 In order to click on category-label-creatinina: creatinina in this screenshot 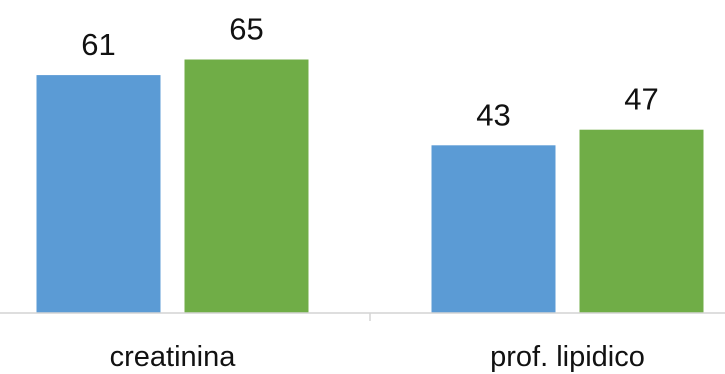, I will do `click(173, 357)`.